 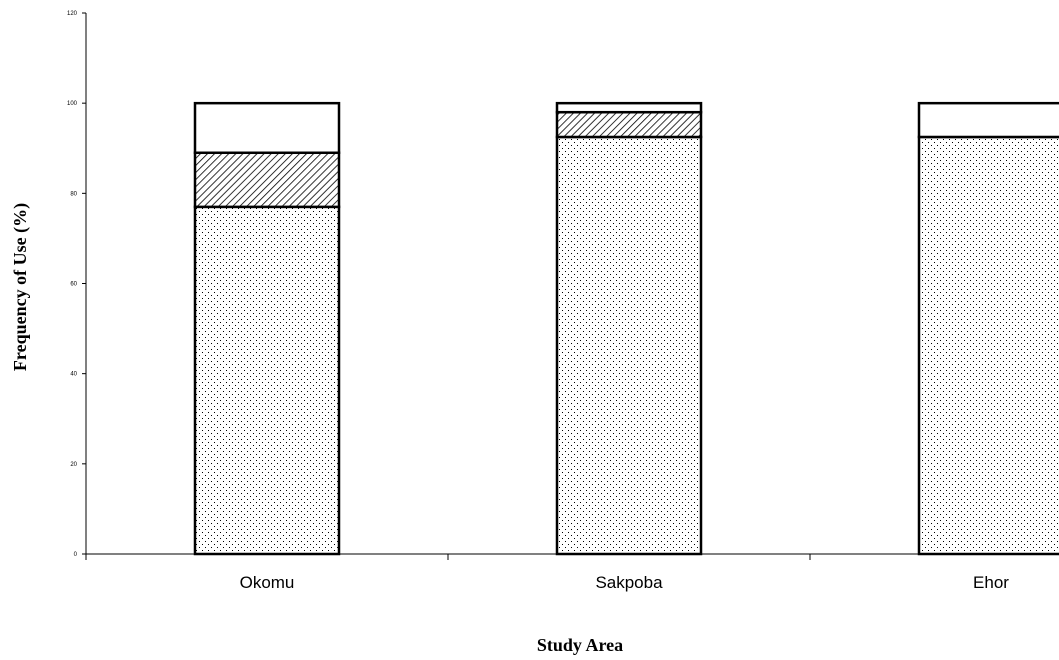 What do you see at coordinates (72, 104) in the screenshot?
I see `y-tick-label: 100` at bounding box center [72, 104].